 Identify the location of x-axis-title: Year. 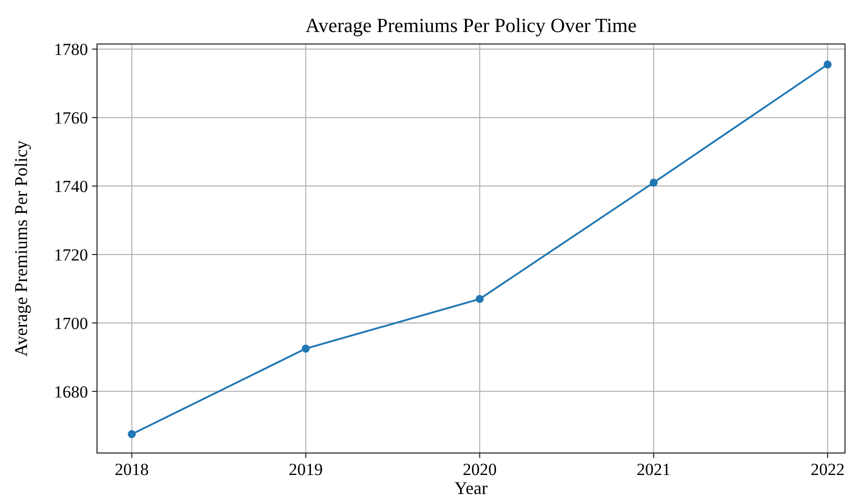
(471, 487).